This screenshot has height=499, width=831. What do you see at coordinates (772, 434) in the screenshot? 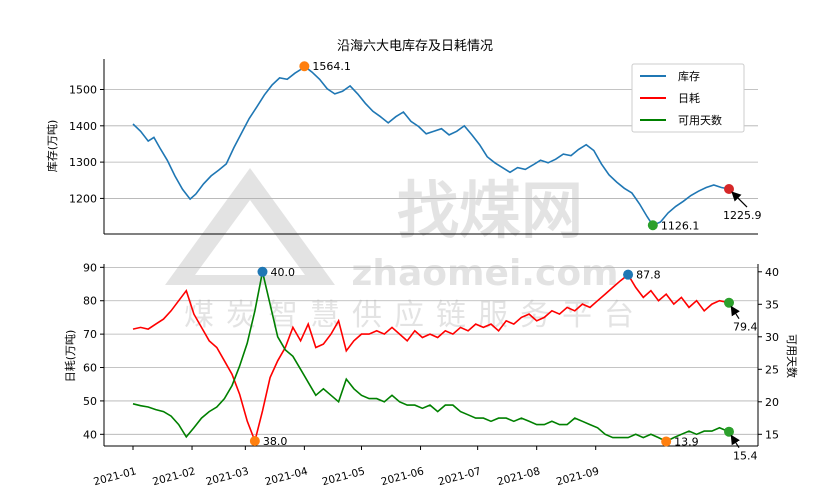
I see `bottom-y-tick-label-right: 15` at bounding box center [772, 434].